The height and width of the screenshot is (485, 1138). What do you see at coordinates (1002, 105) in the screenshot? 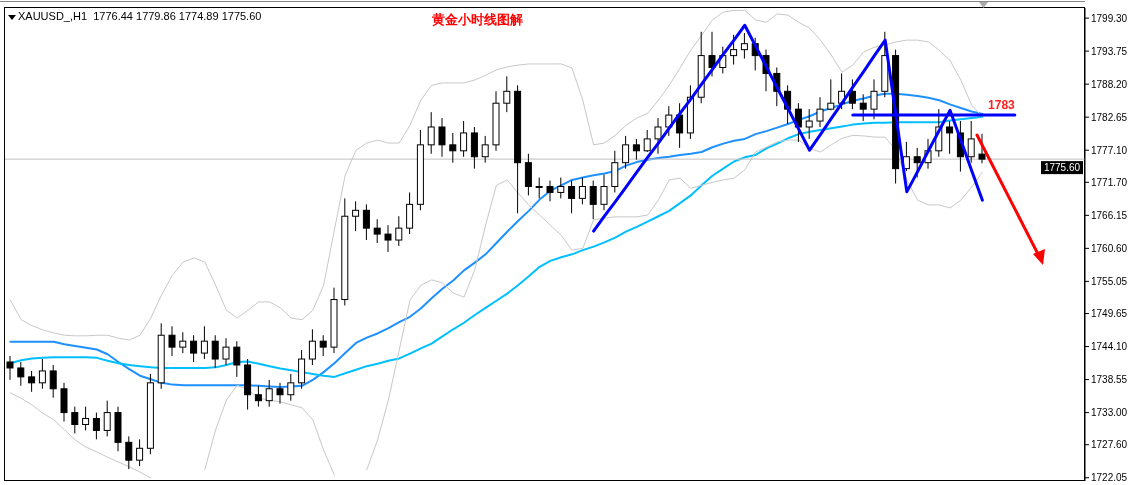
I see `series-label: 1783` at bounding box center [1002, 105].